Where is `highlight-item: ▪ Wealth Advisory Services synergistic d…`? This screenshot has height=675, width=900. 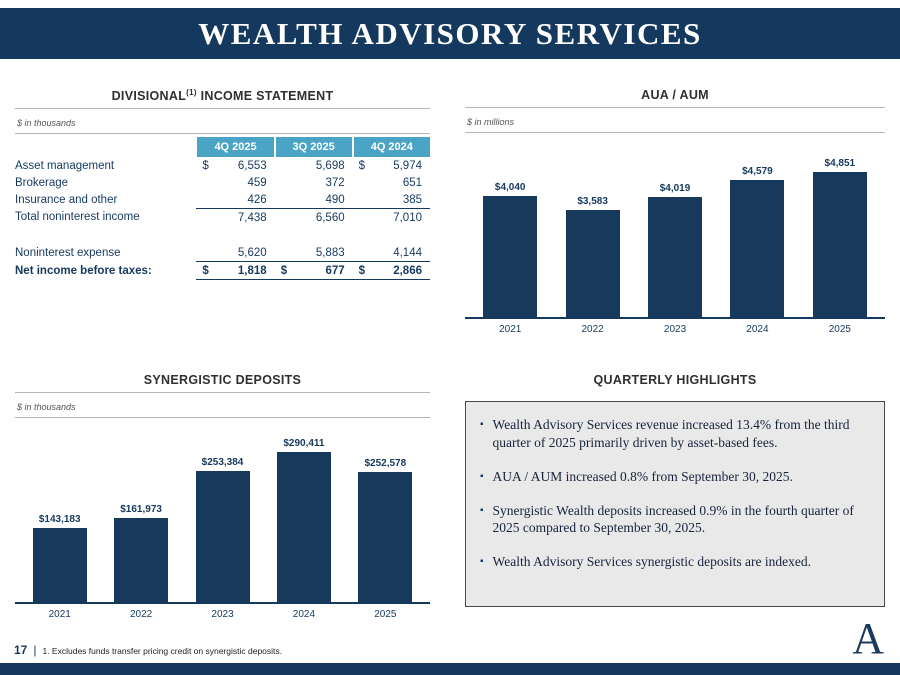 highlight-item: ▪ Wealth Advisory Services synergistic d… is located at coordinates (675, 562).